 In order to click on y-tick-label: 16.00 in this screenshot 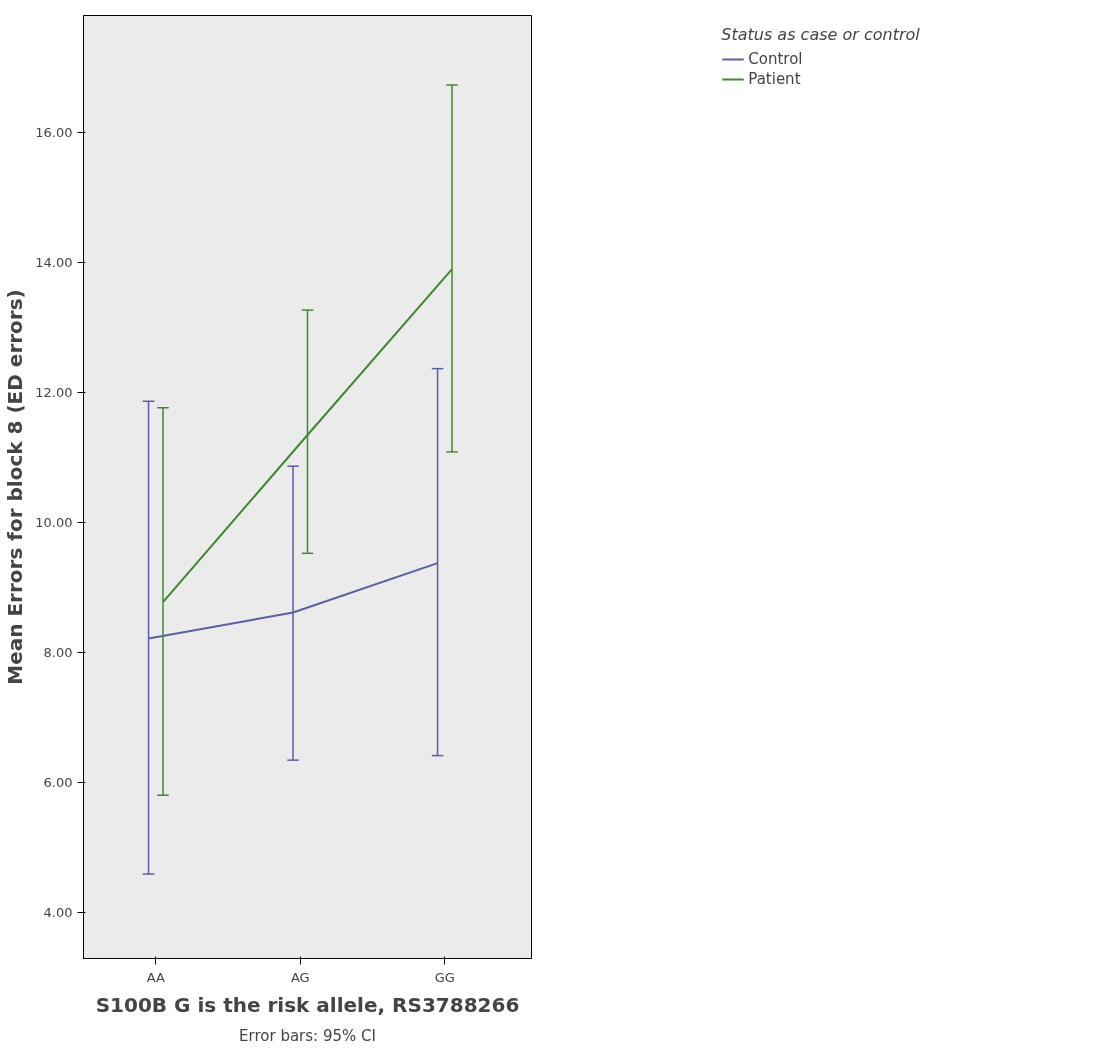, I will do `click(54, 133)`.